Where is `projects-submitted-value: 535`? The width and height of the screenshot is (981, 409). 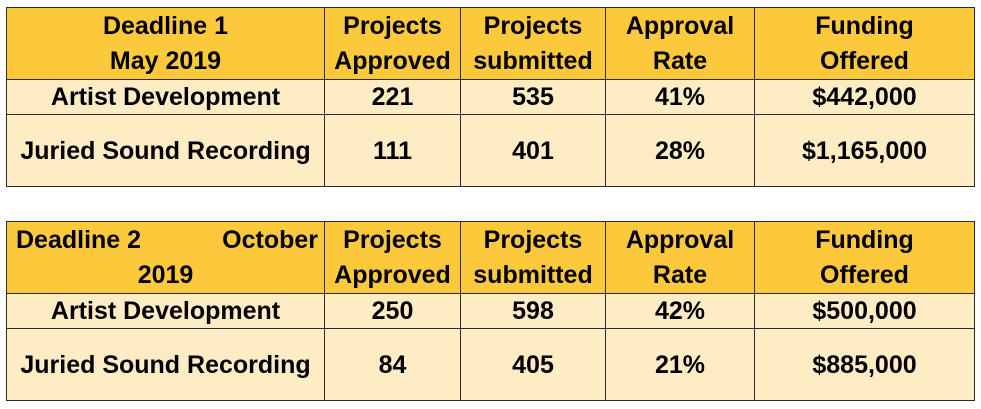
projects-submitted-value: 535 is located at coordinates (533, 97).